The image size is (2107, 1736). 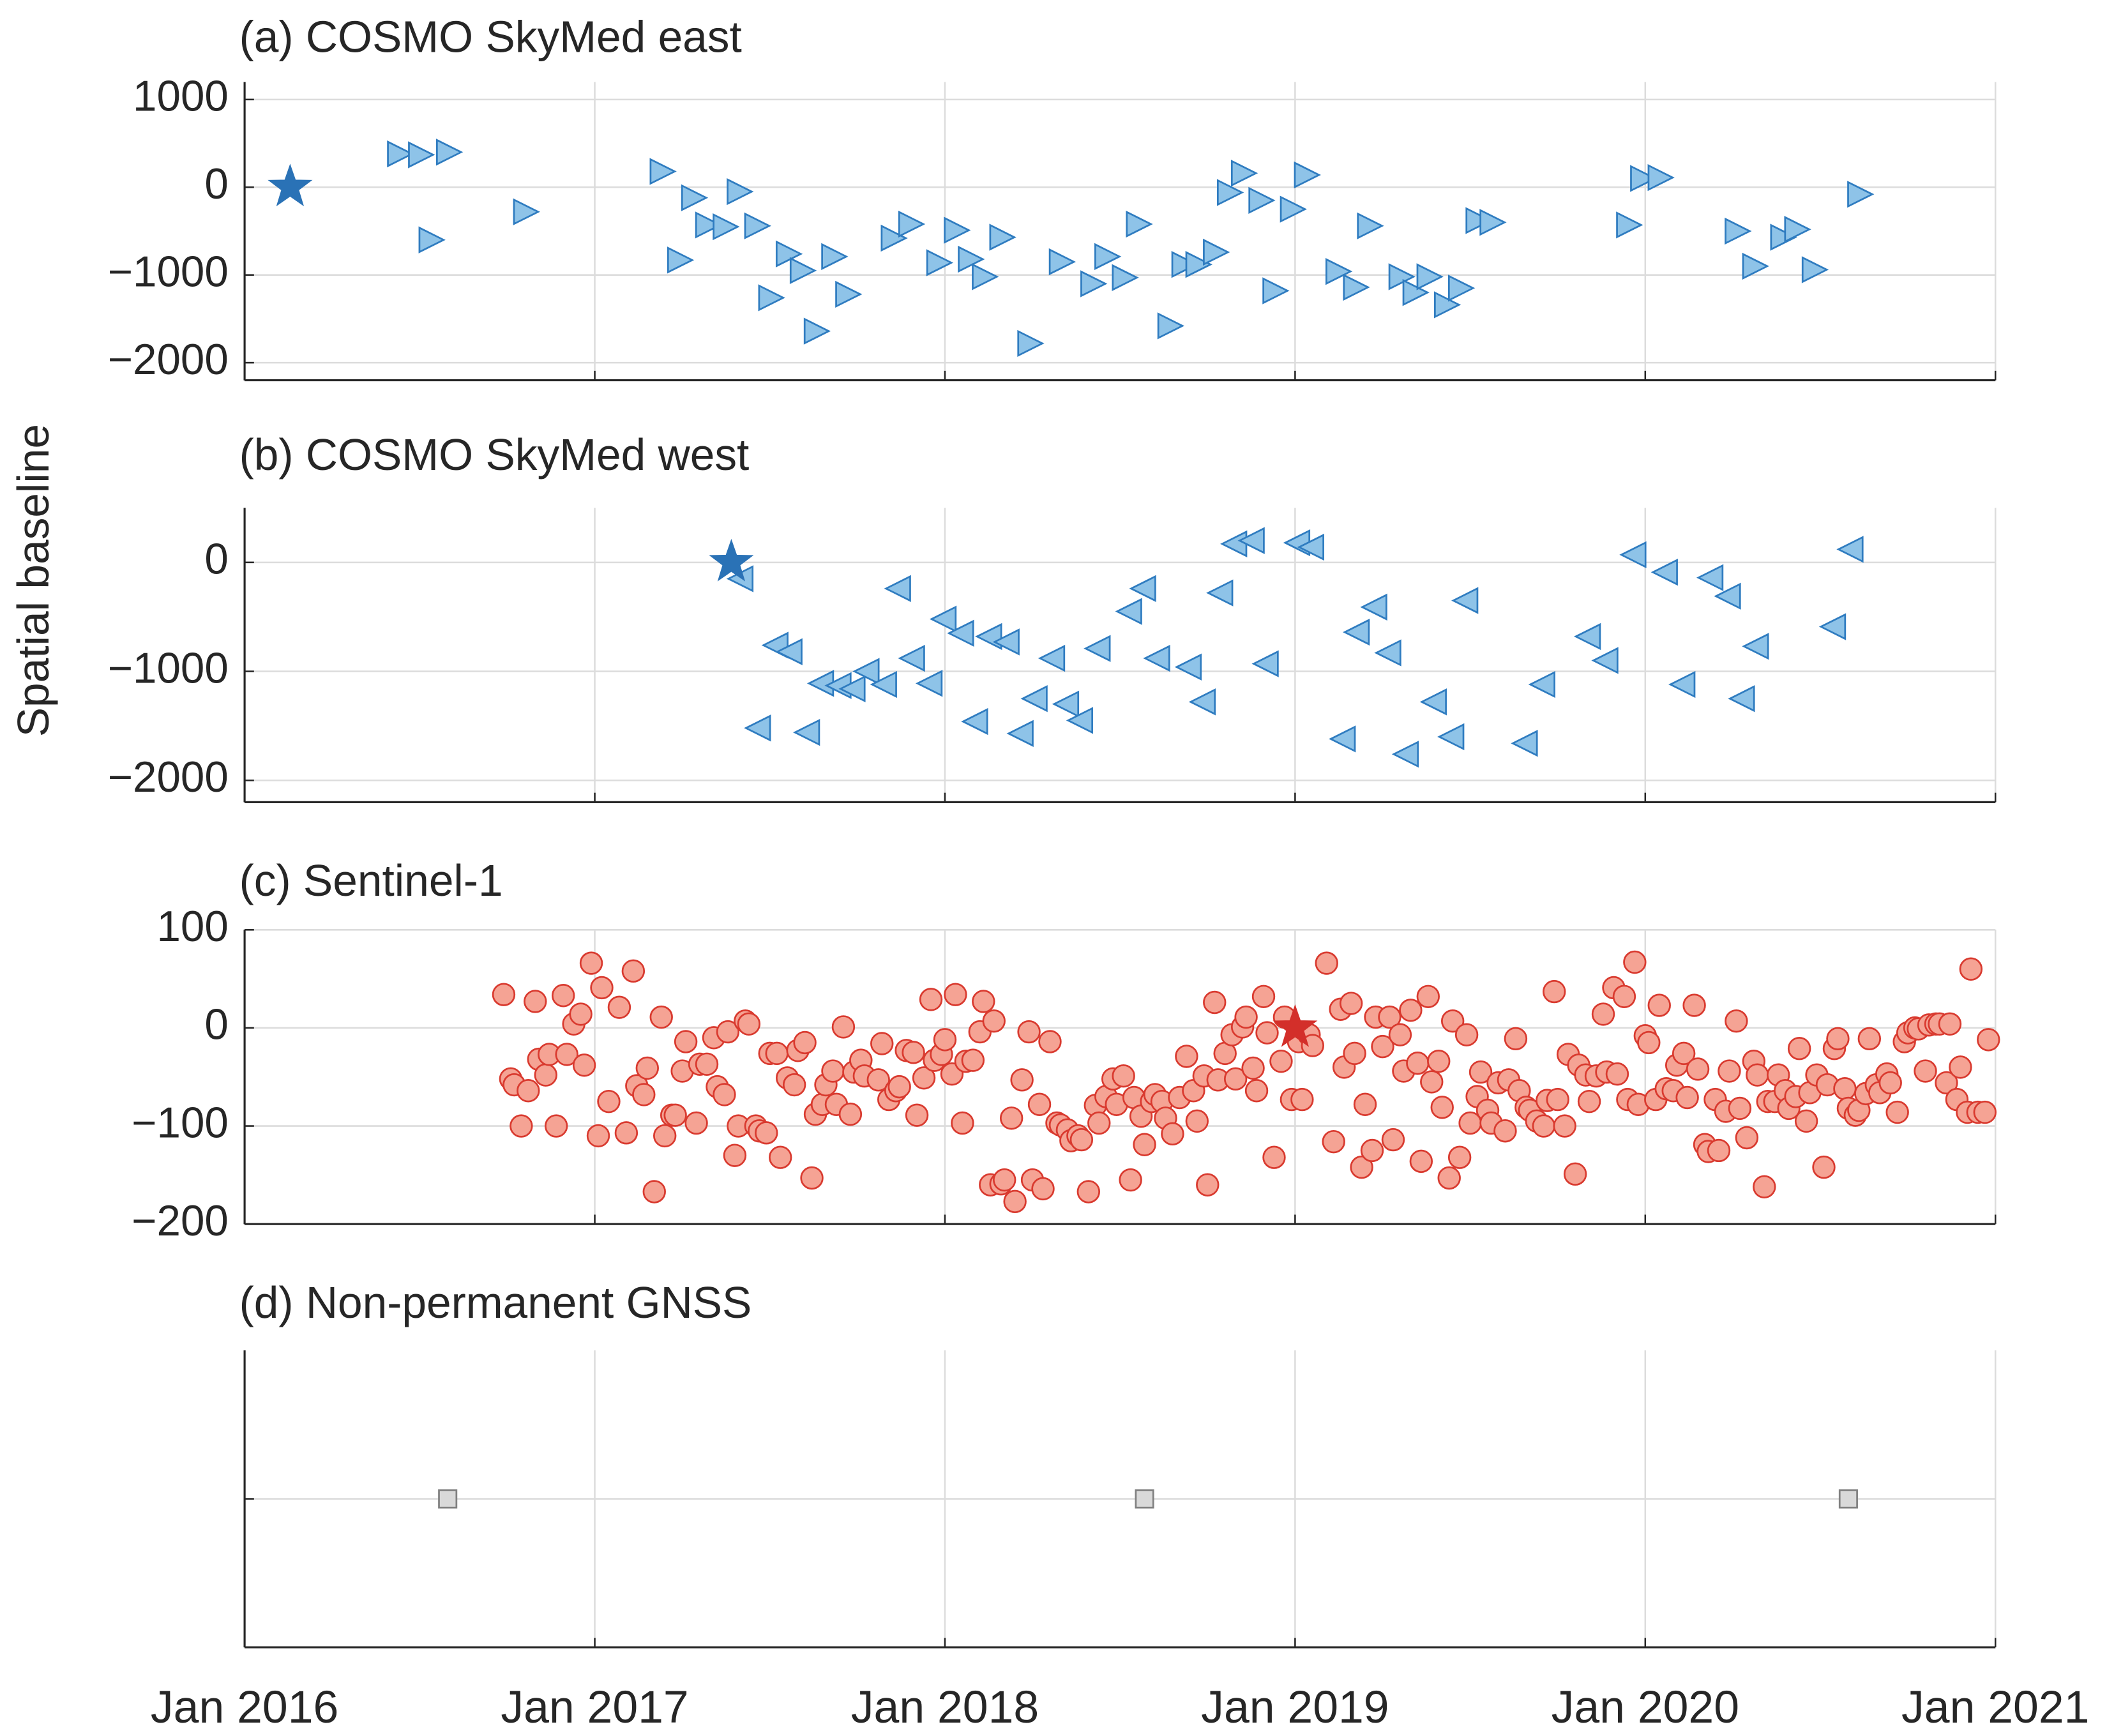 I want to click on y-tick-label: −1000, so click(x=168, y=668).